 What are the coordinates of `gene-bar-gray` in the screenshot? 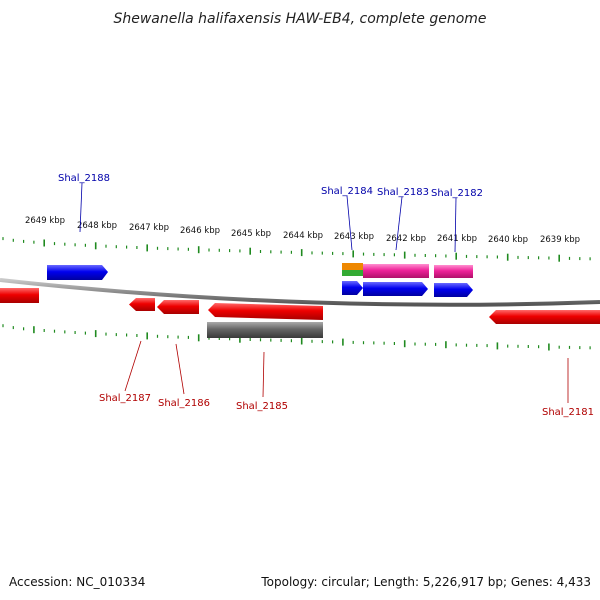 It's located at (265, 330).